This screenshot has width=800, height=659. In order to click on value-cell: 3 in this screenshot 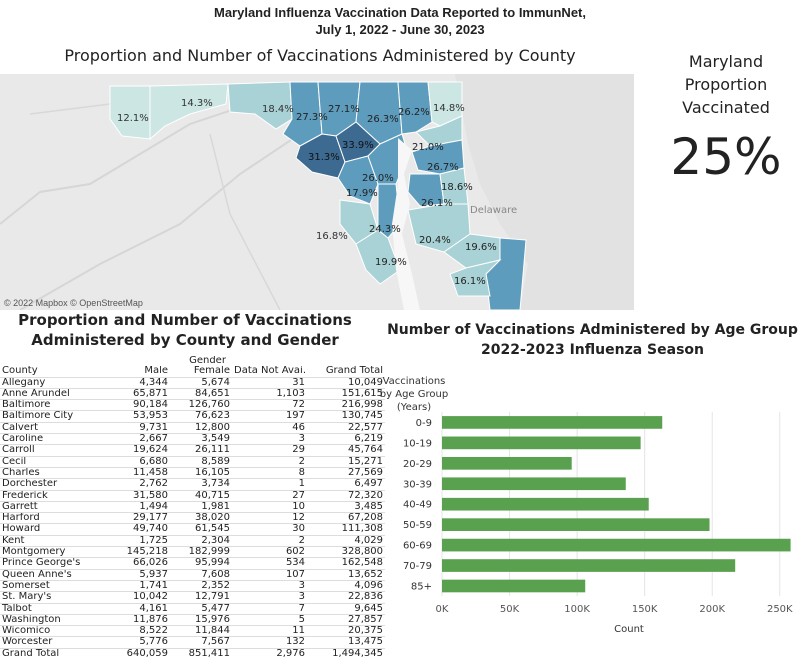, I will do `click(270, 597)`.